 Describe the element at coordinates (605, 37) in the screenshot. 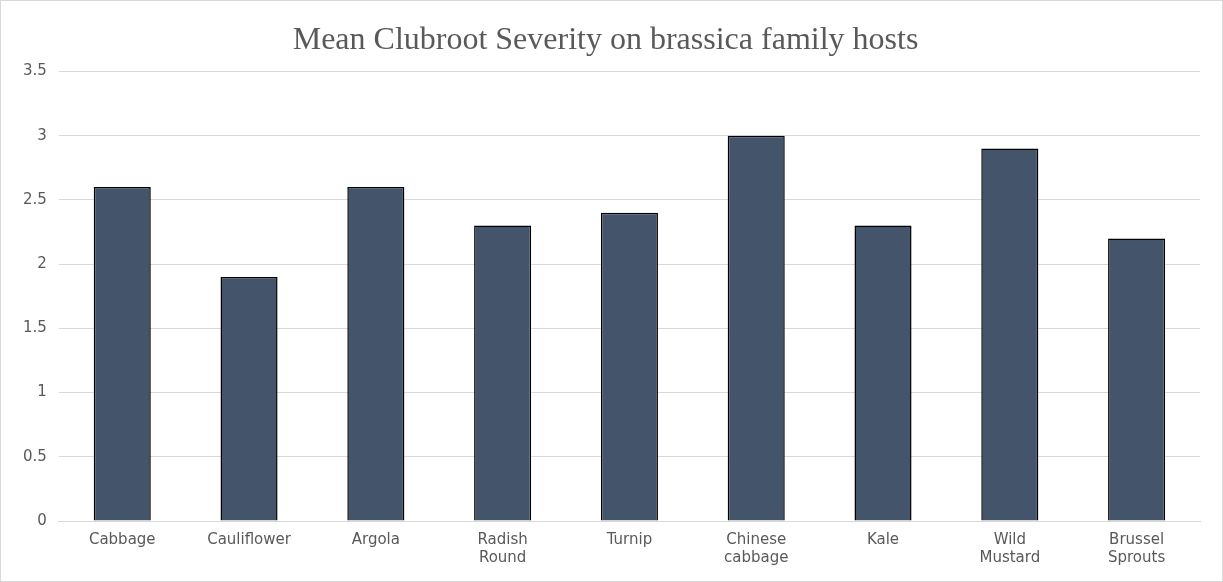

I see `chart-title: Mean Clubroot Severity on brassica family hosts` at that location.